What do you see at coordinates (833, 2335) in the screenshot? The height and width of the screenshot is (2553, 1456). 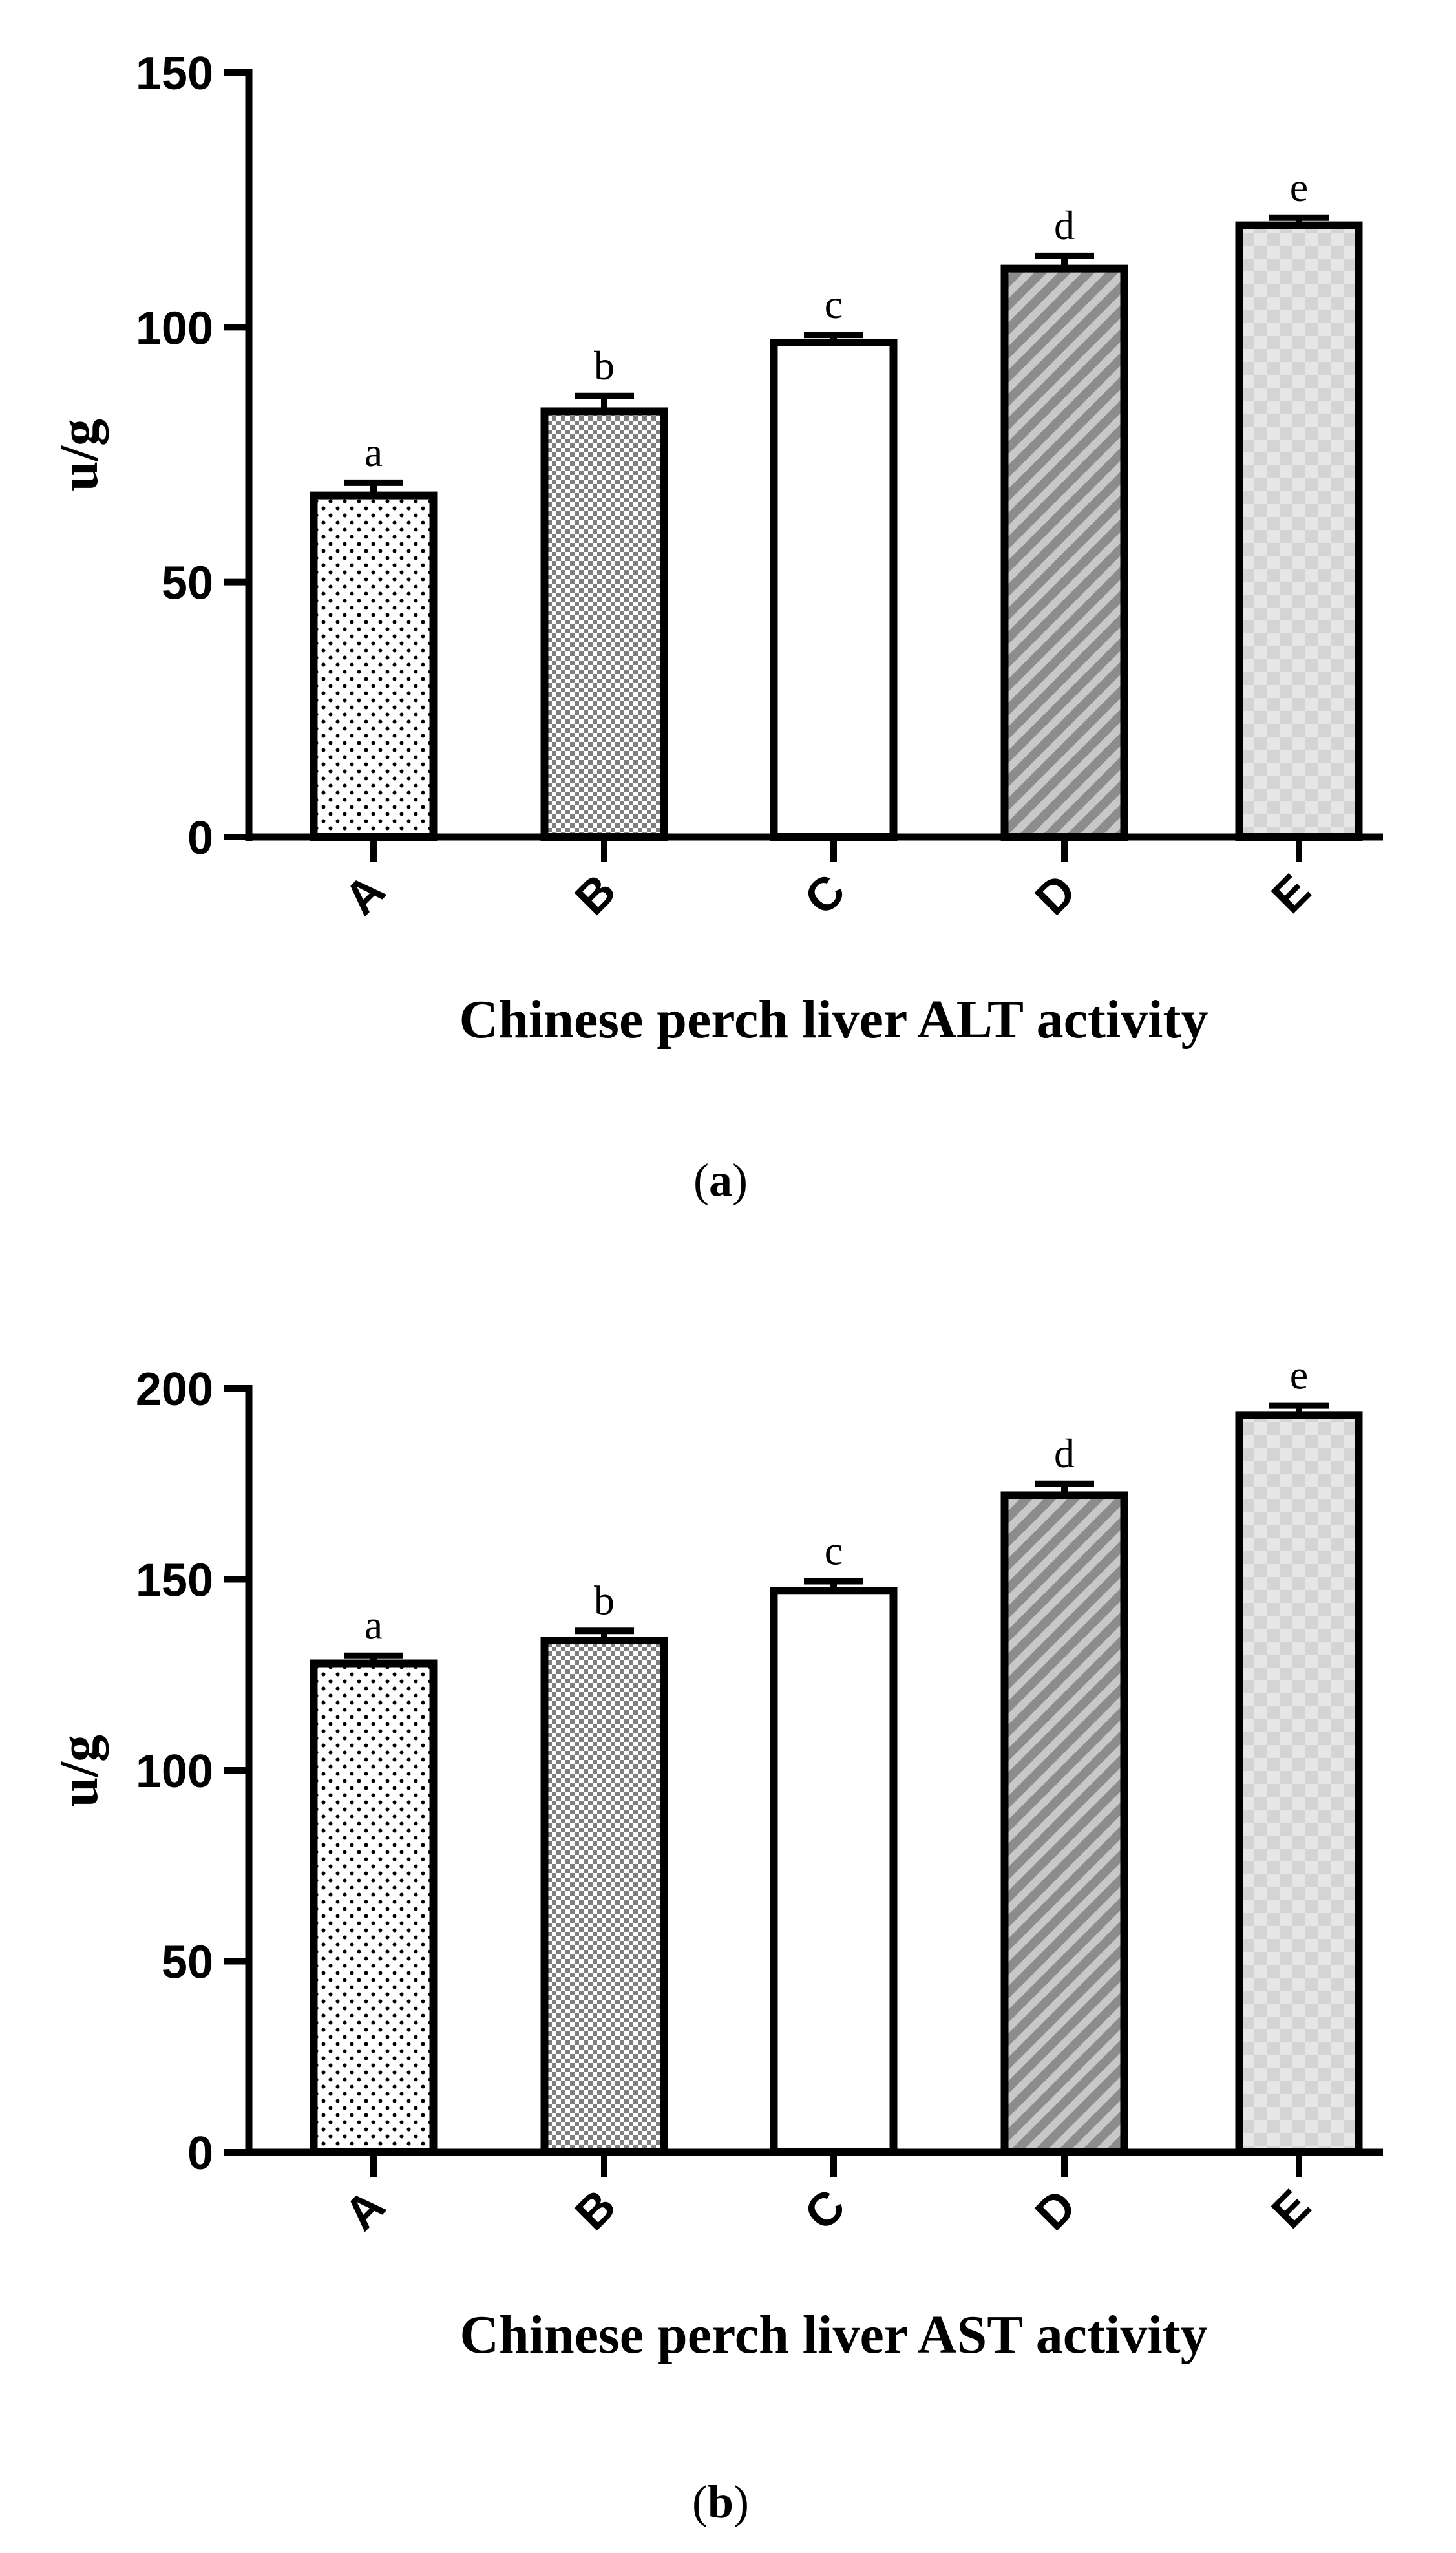 I see `x-axis-title: Chinese perch liver AST activity` at bounding box center [833, 2335].